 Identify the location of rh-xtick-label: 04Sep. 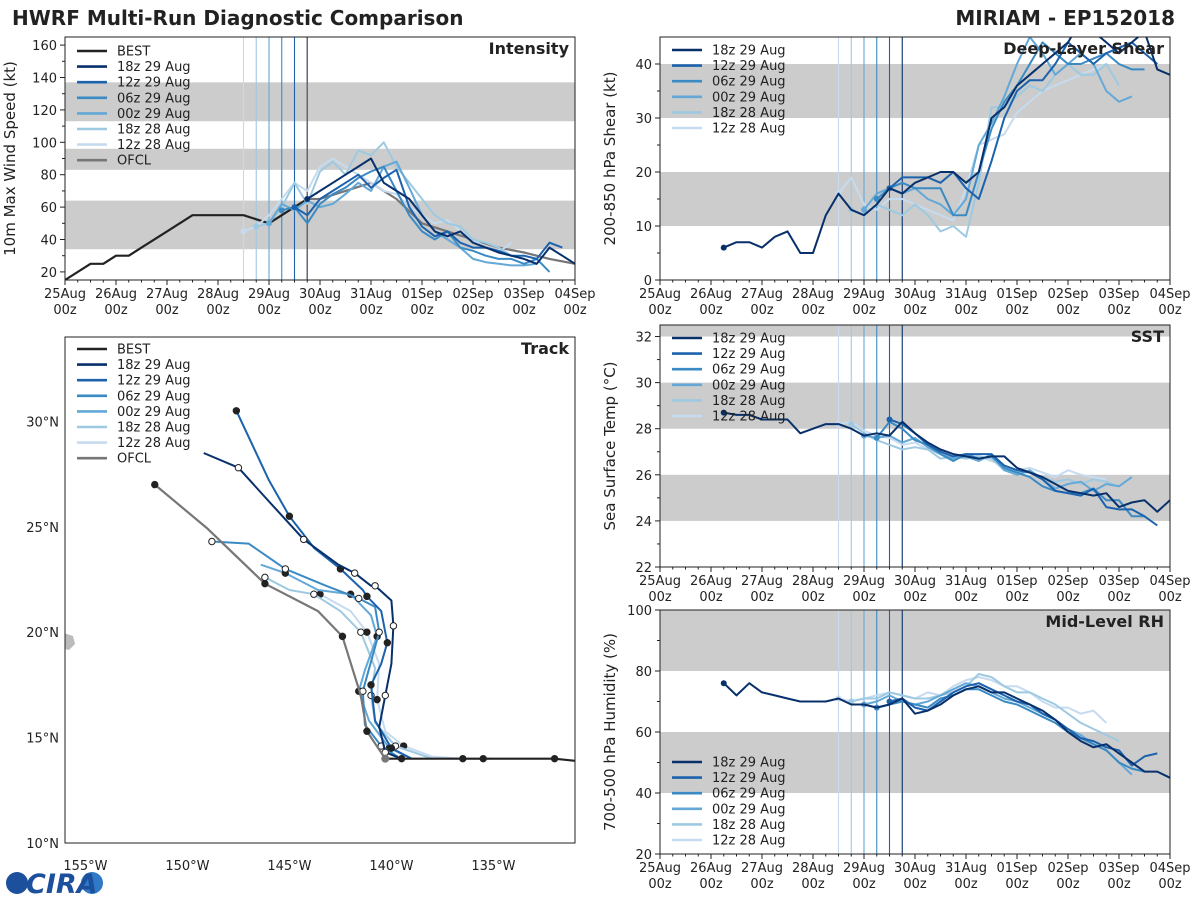
(1169, 868).